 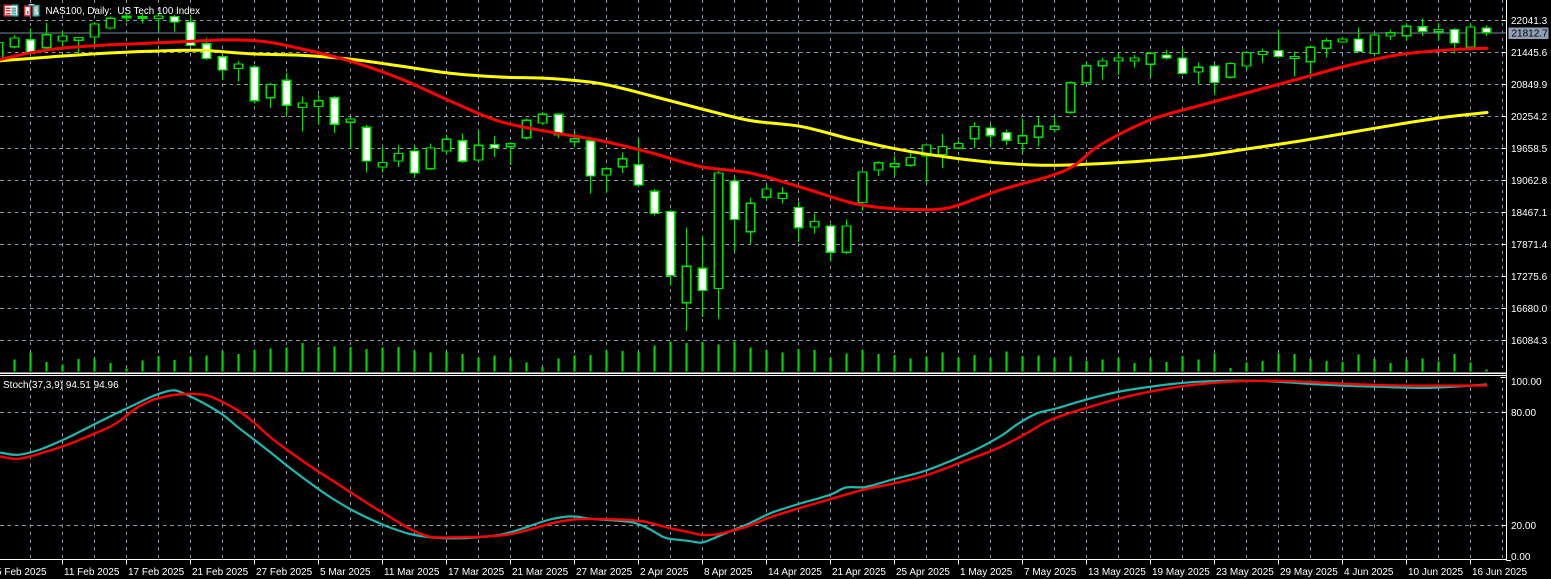 What do you see at coordinates (795, 572) in the screenshot?
I see `svg-text: 14 Apr 2025` at bounding box center [795, 572].